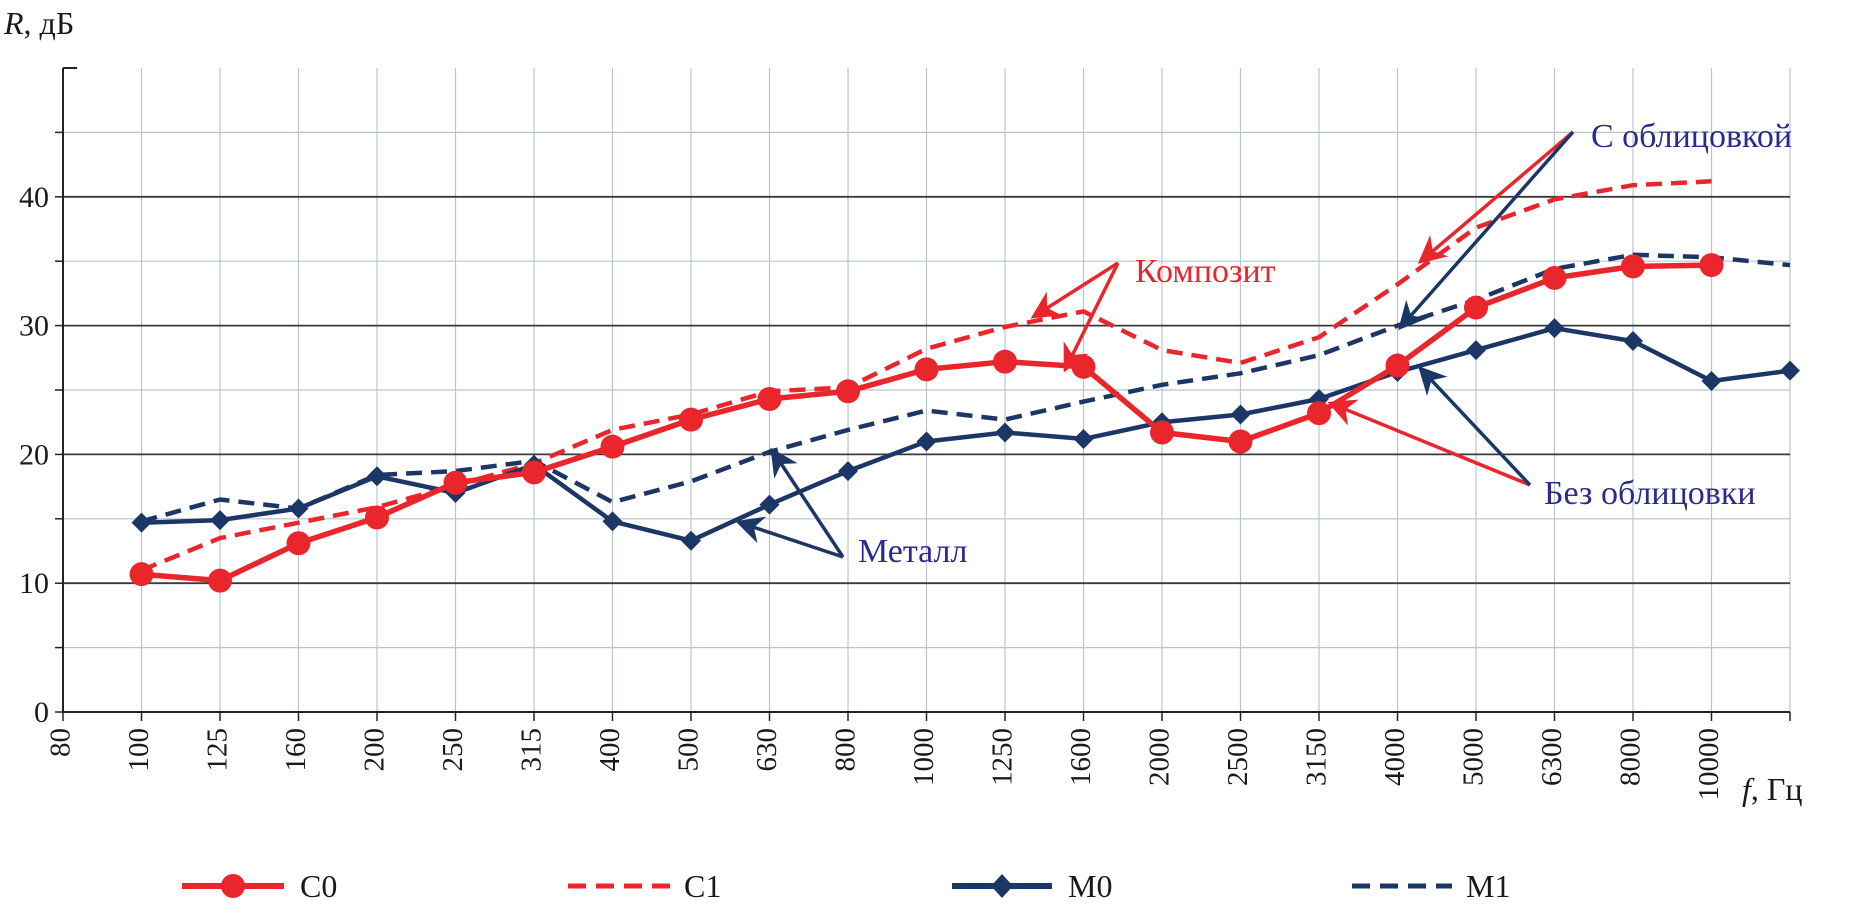  What do you see at coordinates (61, 742) in the screenshot?
I see `x-tick-label: 80` at bounding box center [61, 742].